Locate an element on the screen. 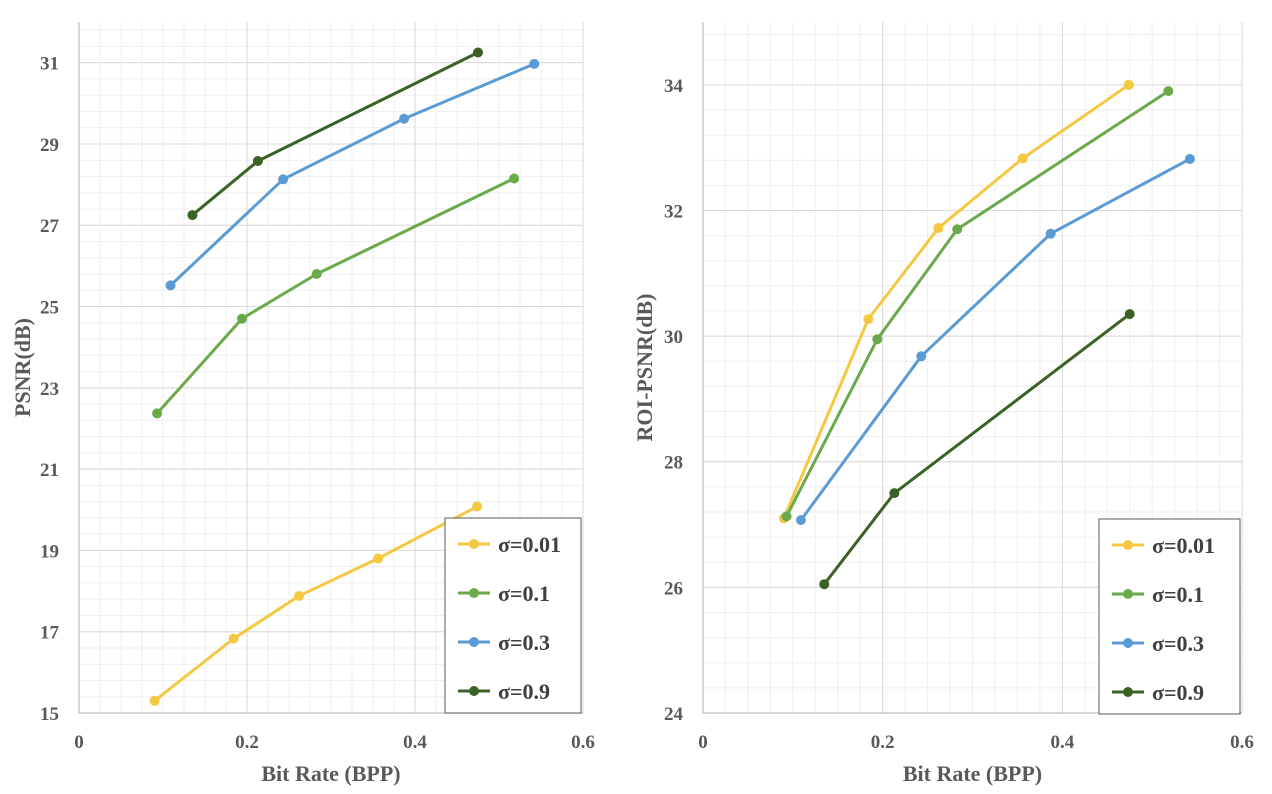  y-tick-label: 17 is located at coordinates (50, 633).